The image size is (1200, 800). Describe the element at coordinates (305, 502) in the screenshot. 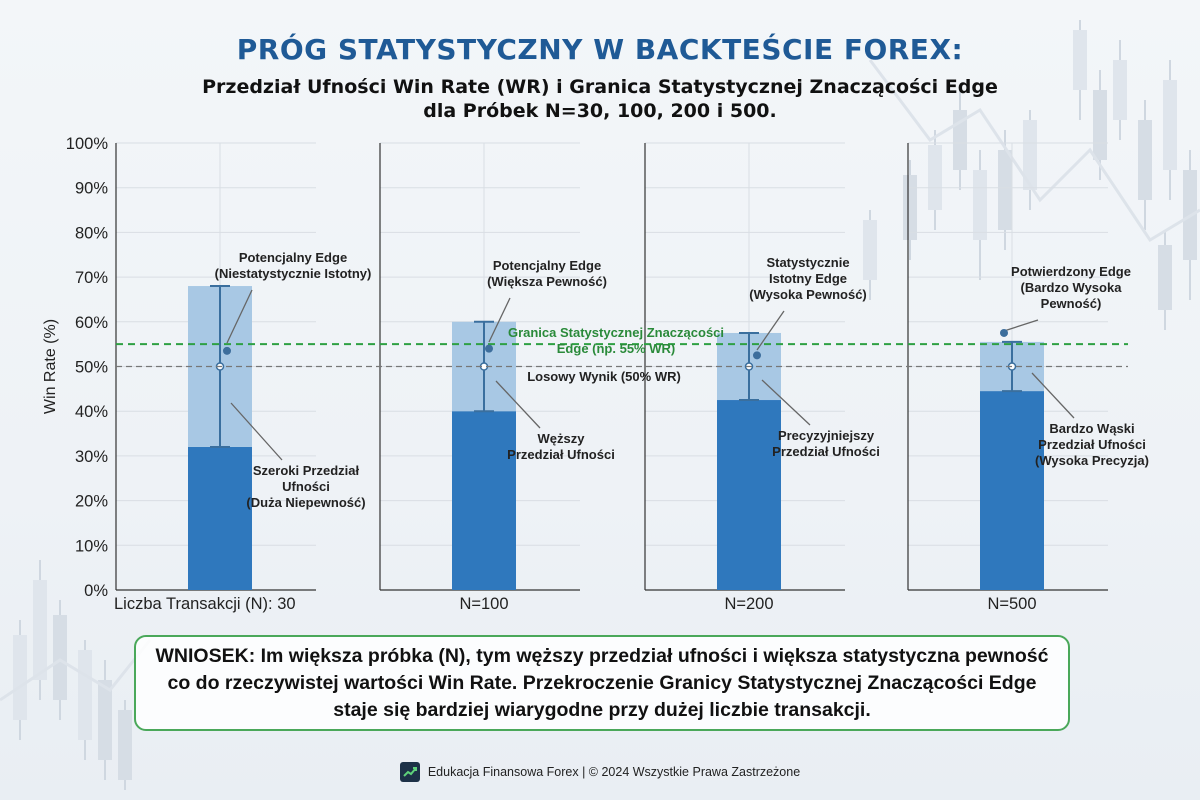

I see `annotation-text: (Duża Niepewność)` at that location.